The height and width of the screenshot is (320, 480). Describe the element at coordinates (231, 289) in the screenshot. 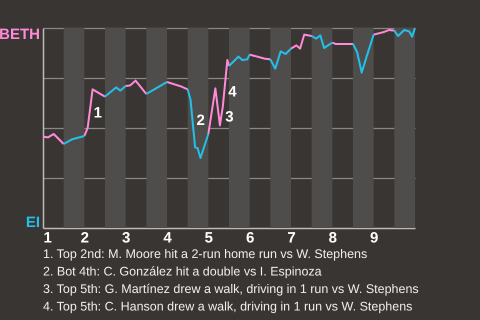

I see `text: 3. Top 5th: G. Martínez drew a walk, driving in 1 run vs W. Stephens` at that location.